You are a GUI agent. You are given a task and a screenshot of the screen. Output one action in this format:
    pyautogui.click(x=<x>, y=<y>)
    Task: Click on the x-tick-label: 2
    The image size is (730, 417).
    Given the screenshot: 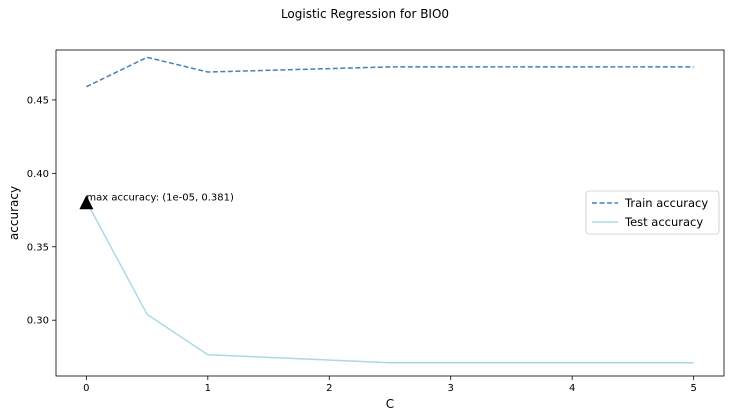 What is the action you would take?
    pyautogui.click(x=329, y=388)
    